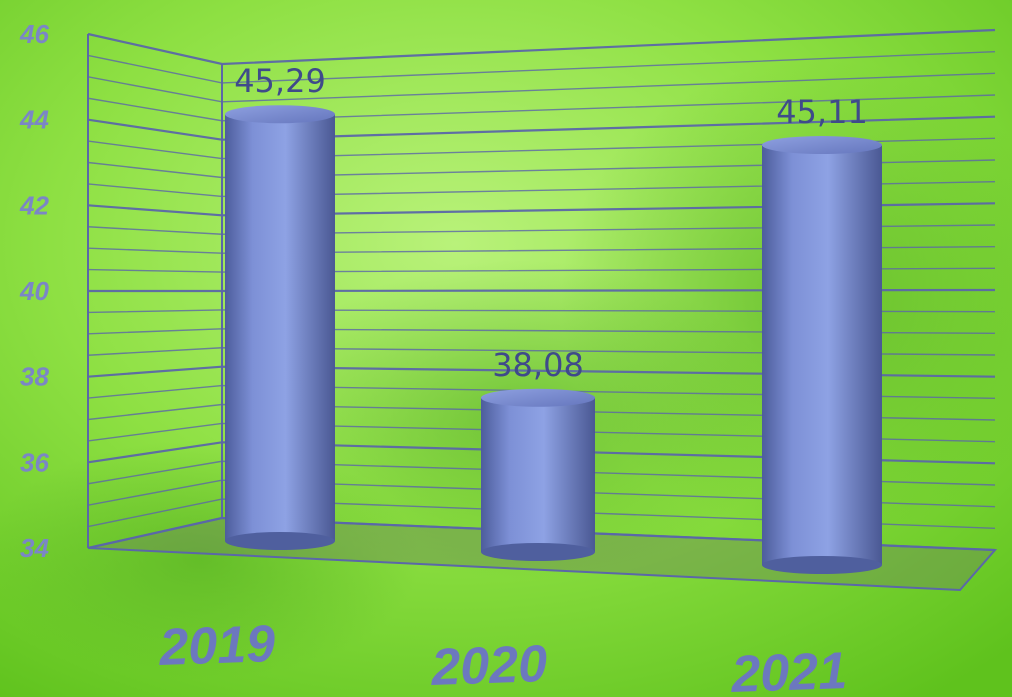 The height and width of the screenshot is (697, 1012). Describe the element at coordinates (34, 377) in the screenshot. I see `y-tick-label: 38` at that location.